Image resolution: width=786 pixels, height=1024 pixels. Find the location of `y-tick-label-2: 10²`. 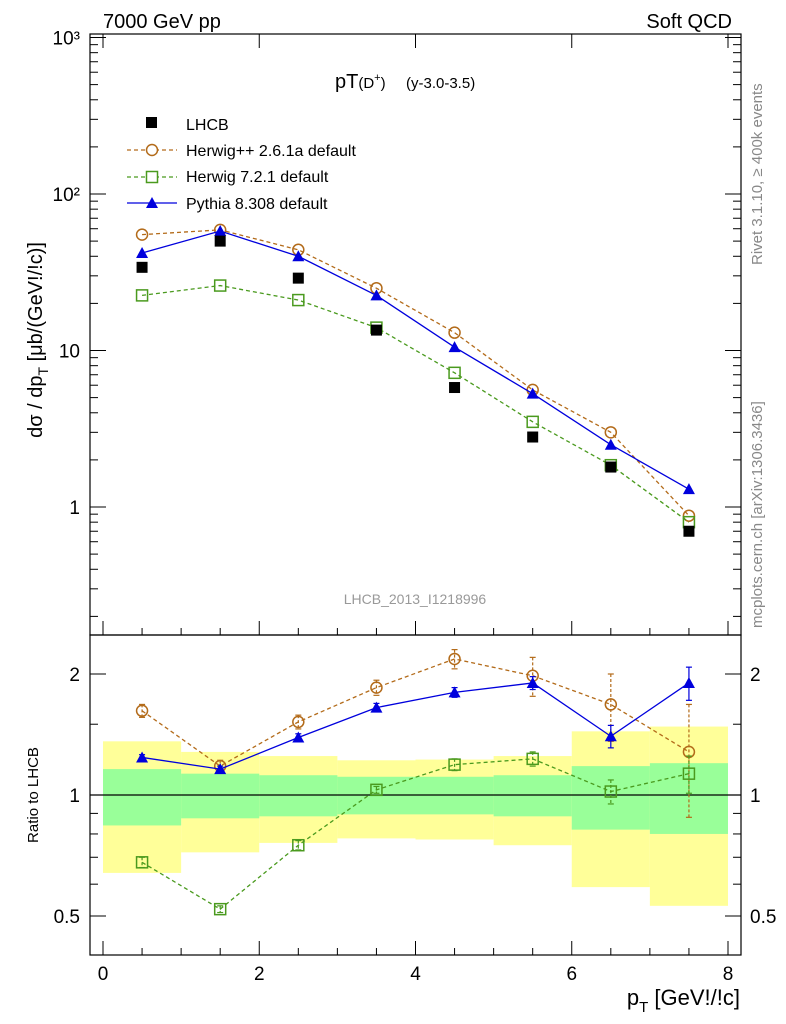

y-tick-label-2: 10² is located at coordinates (66, 195).